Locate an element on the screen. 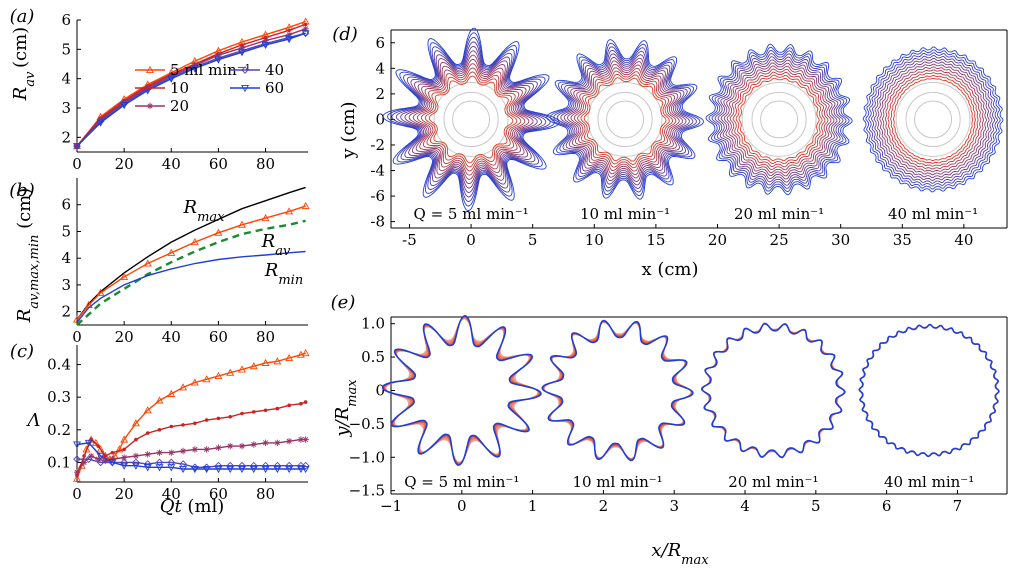 Image resolution: width=1021 pixels, height=570 pixels. x-tick-label: 60 is located at coordinates (218, 337).